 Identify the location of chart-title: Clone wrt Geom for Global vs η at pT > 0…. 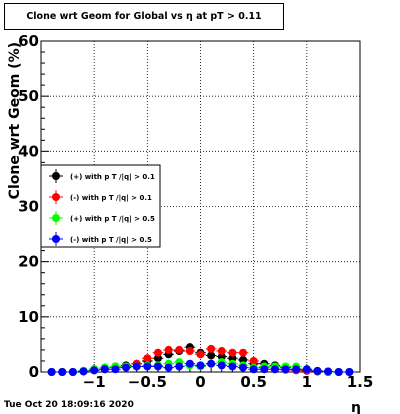
(144, 16).